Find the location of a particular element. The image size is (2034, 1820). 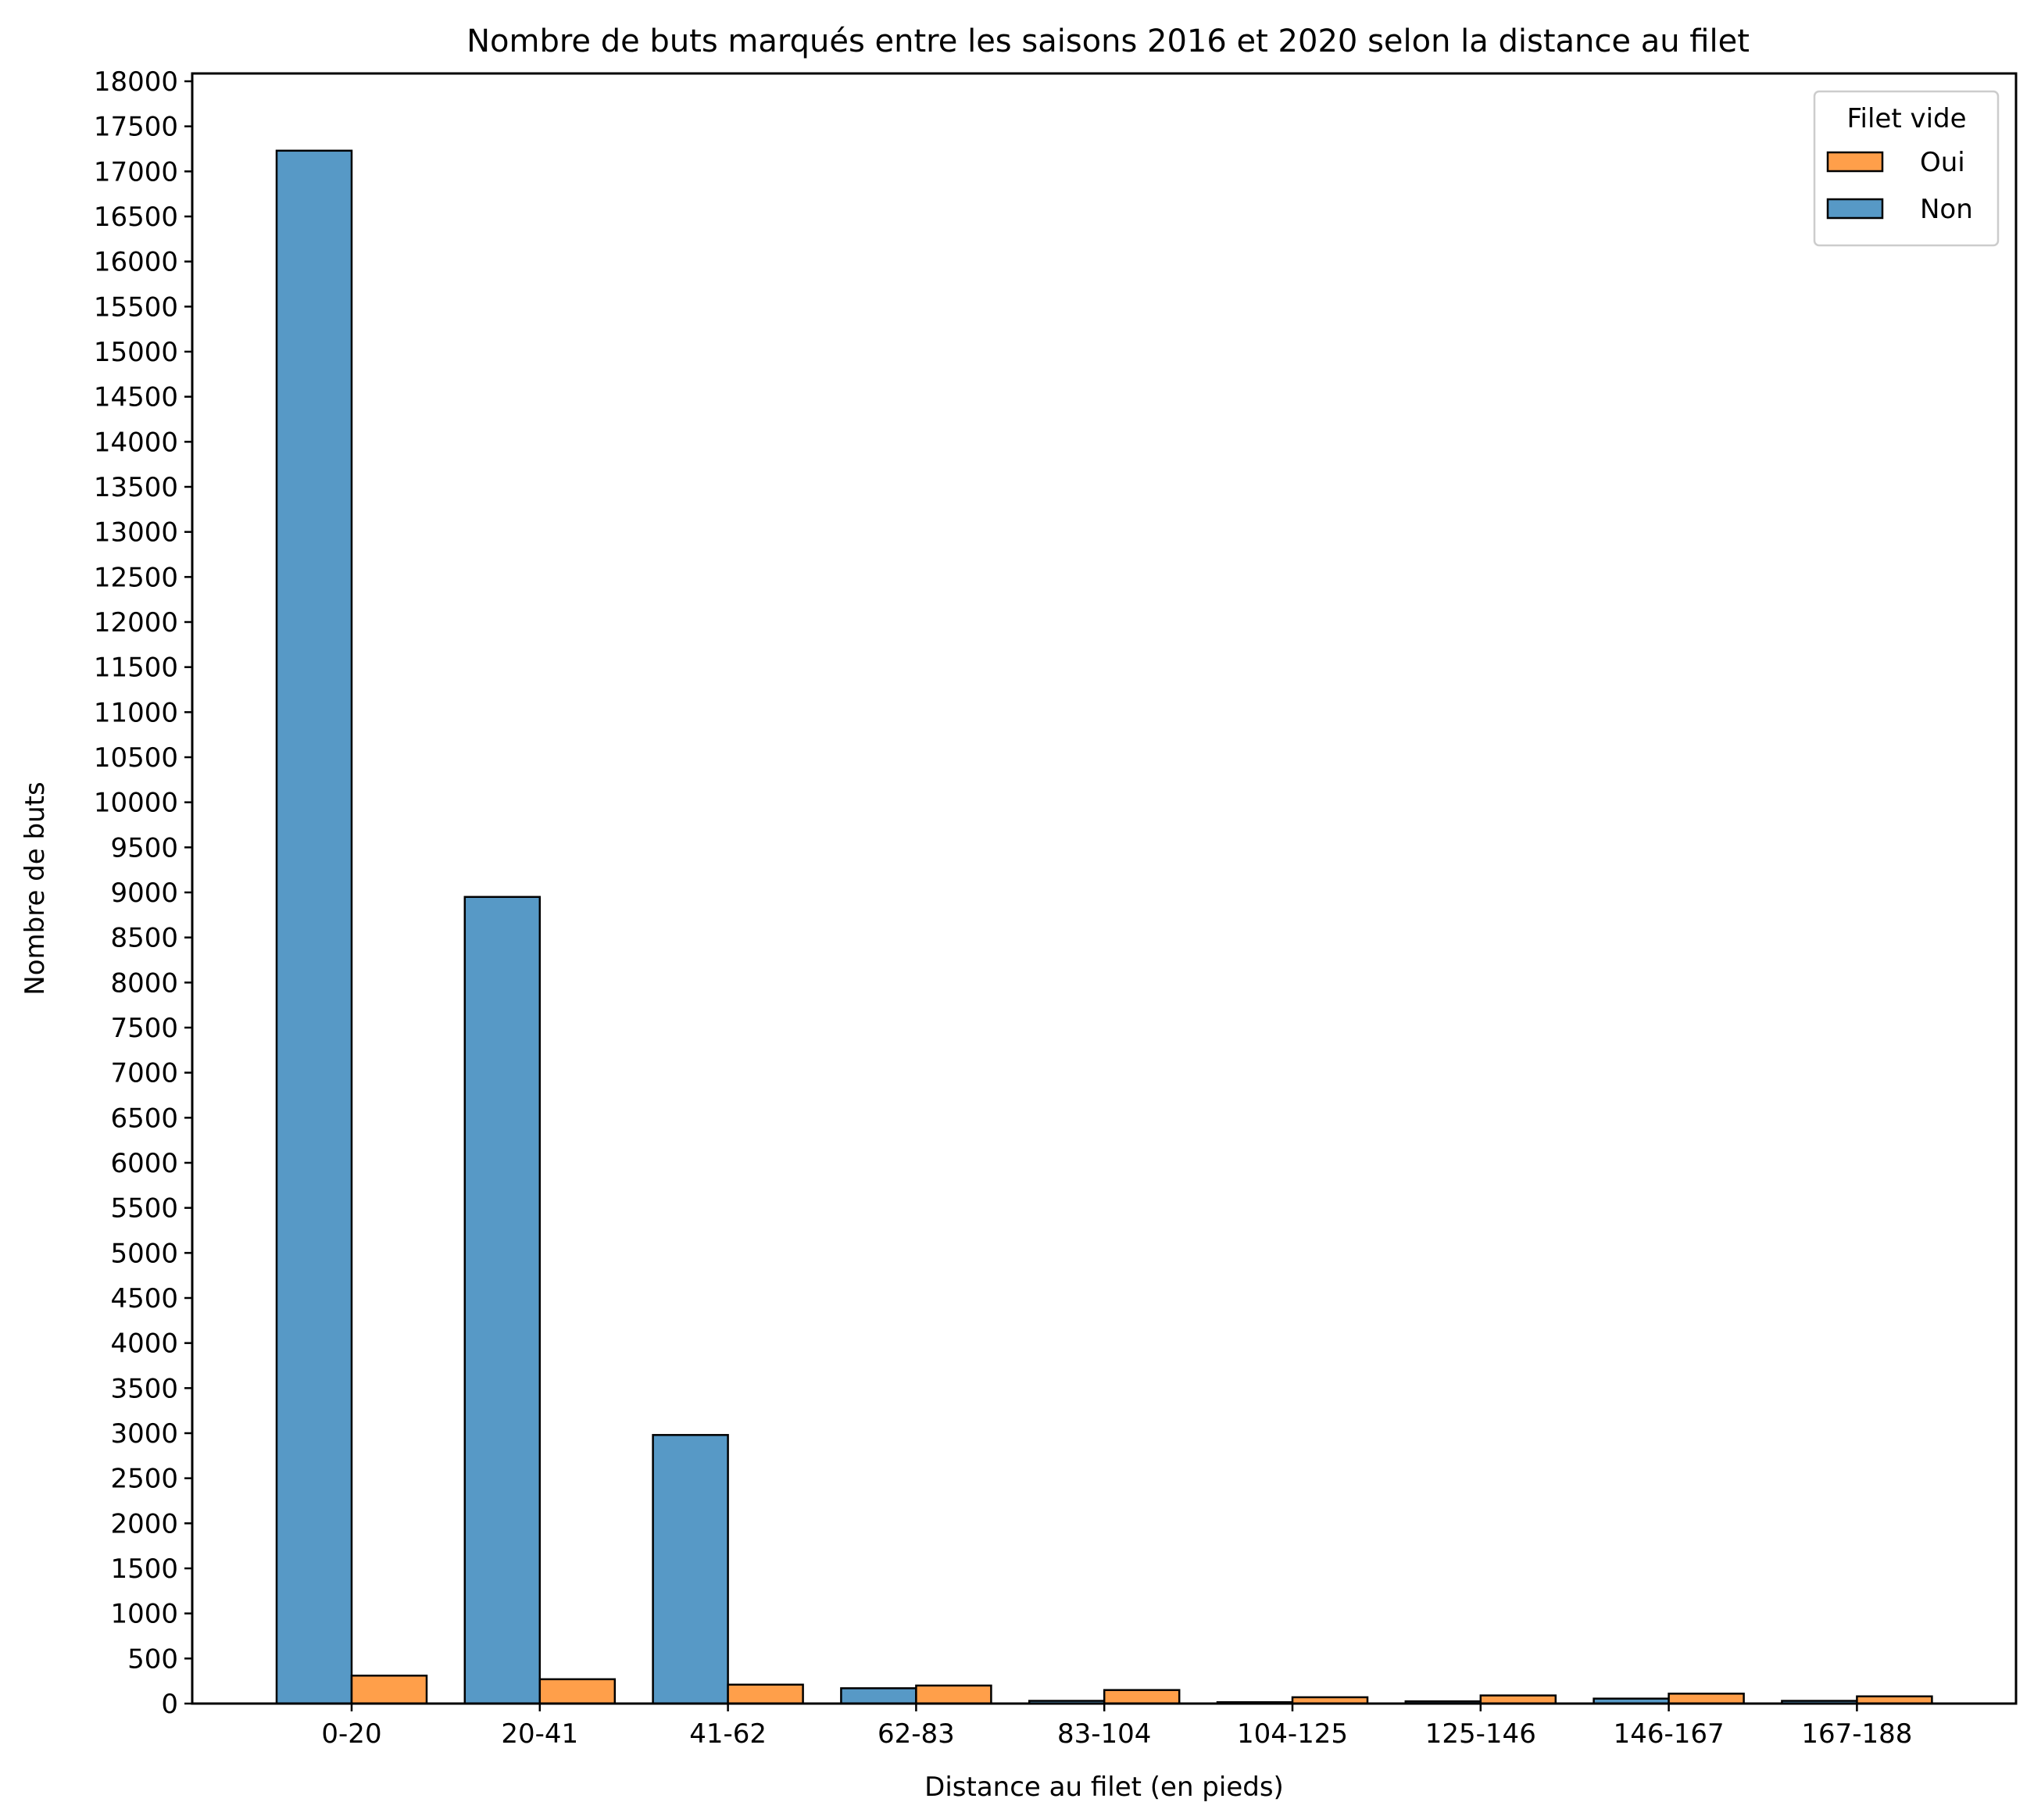

x-tick-label: 62-83 is located at coordinates (917, 1734).